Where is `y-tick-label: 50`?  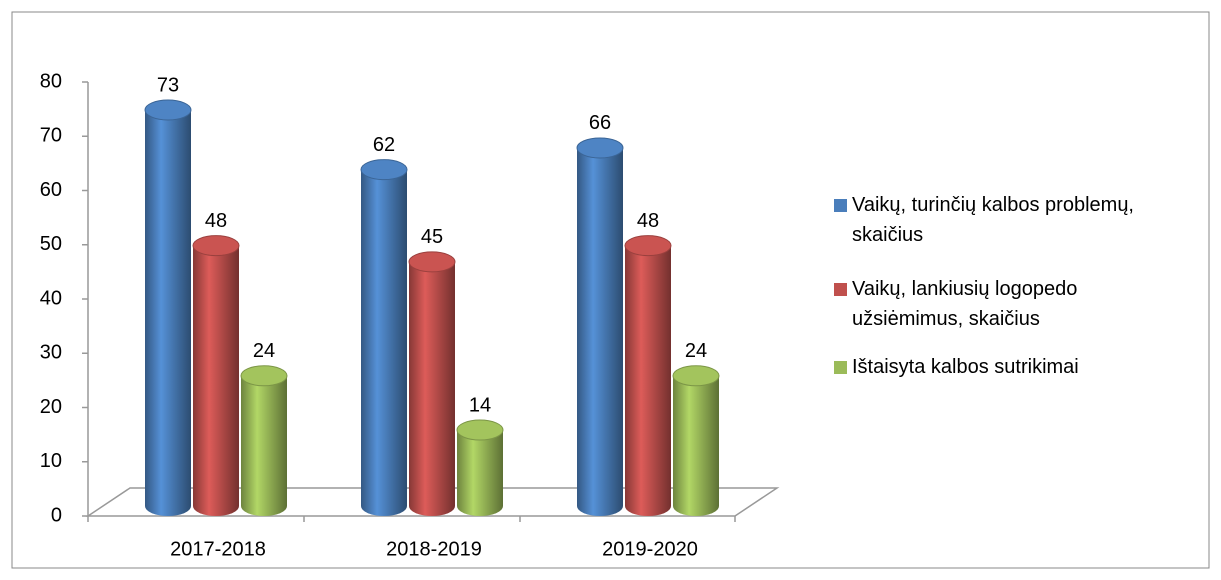 y-tick-label: 50 is located at coordinates (51, 244).